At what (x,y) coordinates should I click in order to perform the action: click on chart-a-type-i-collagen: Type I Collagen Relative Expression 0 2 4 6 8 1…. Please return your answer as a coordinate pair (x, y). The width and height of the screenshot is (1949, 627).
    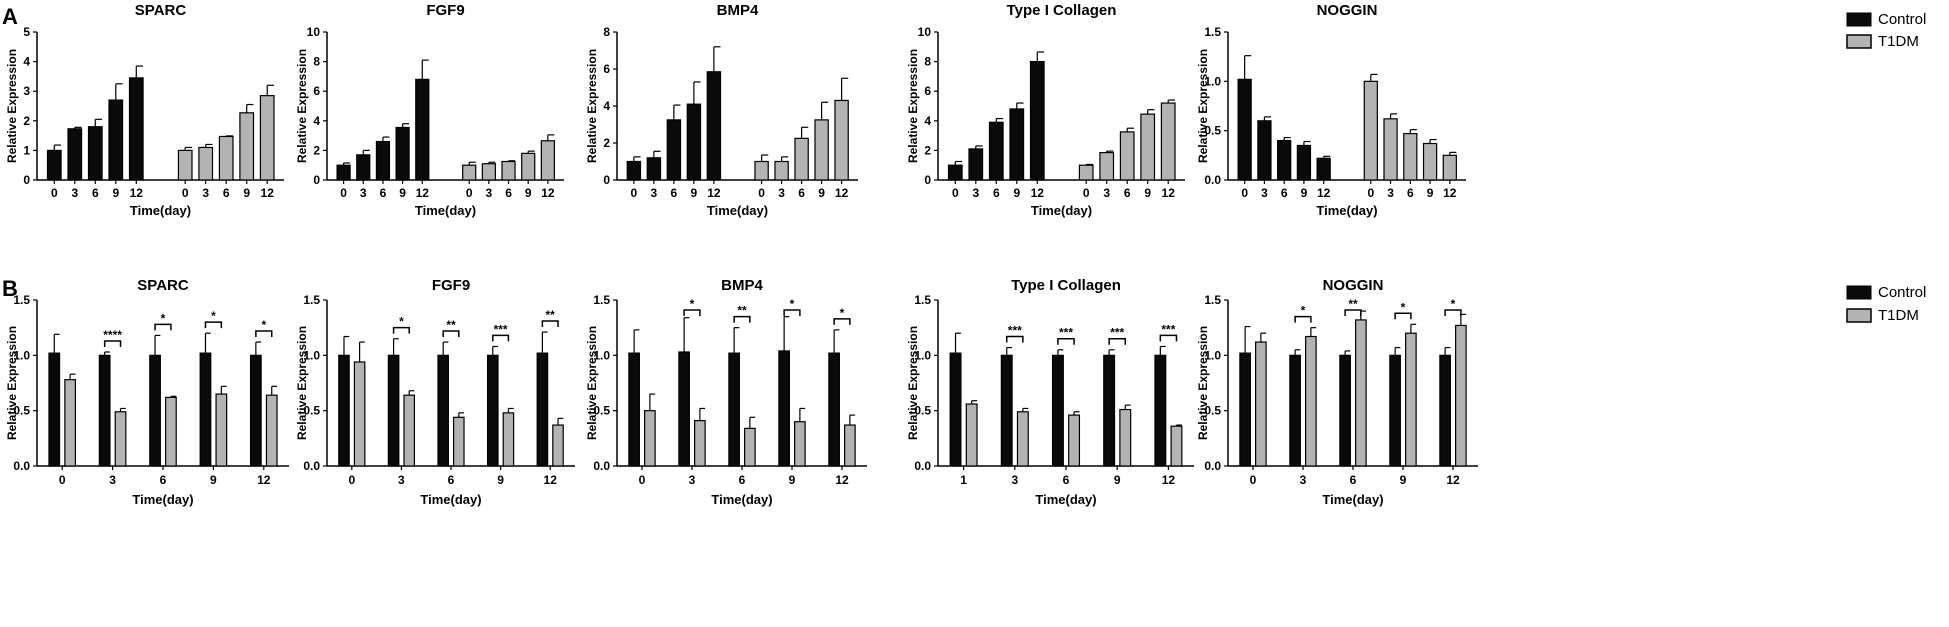
    Looking at the image, I should click on (1045, 110).